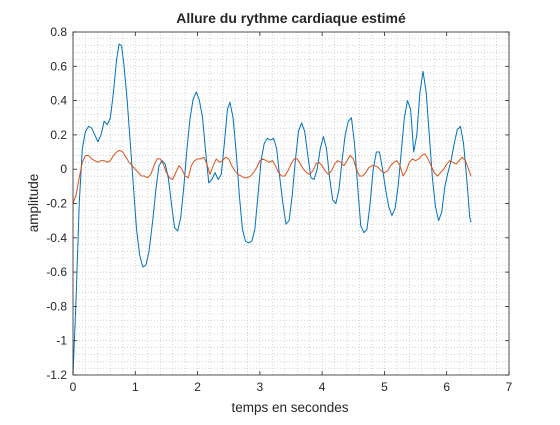 This screenshot has width=560, height=425. I want to click on y-axis-label: amplitude, so click(33, 203).